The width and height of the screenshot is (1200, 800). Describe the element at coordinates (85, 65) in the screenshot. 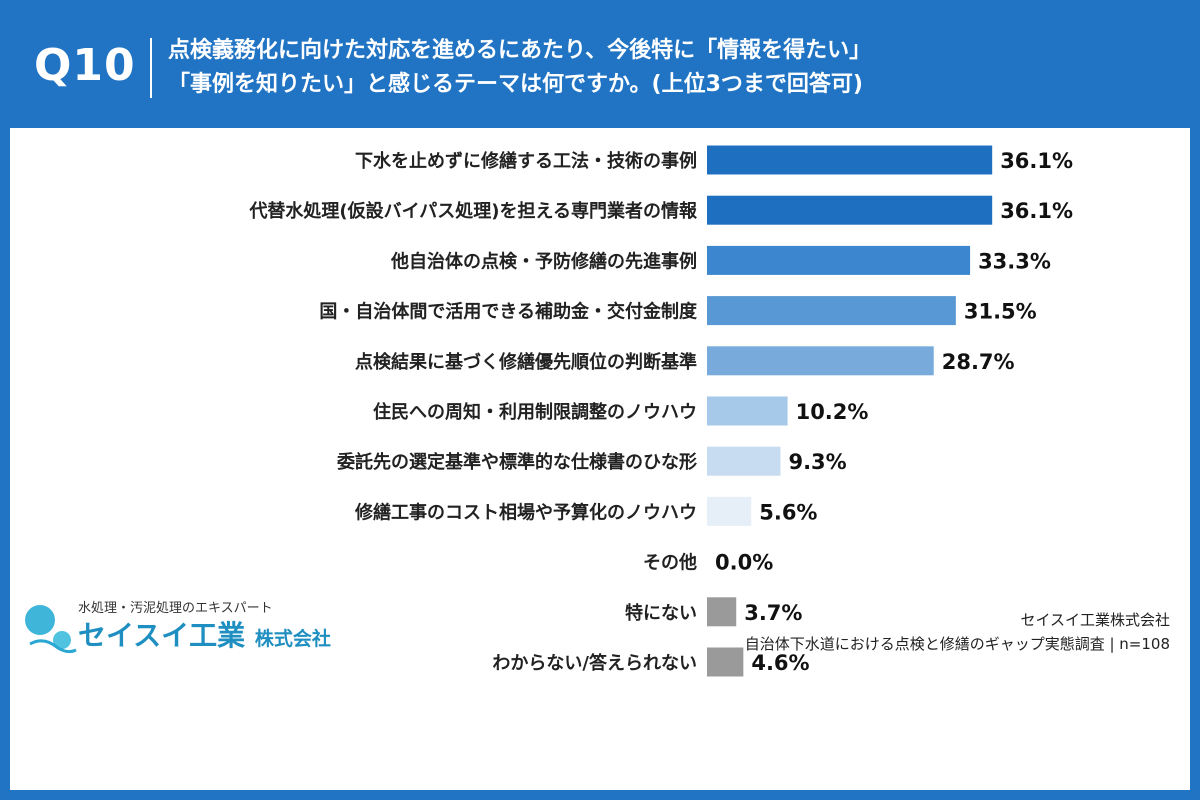

I see `question-number: Q10` at that location.